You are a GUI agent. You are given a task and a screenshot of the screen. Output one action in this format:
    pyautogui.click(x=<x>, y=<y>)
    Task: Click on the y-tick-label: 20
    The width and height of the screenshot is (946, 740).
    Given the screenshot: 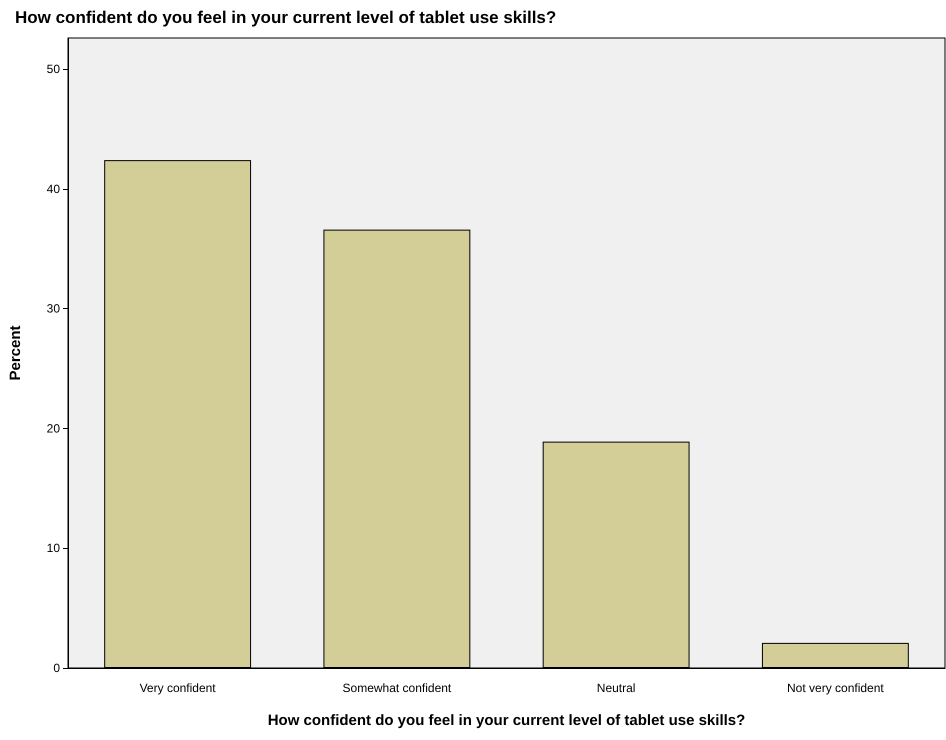 What is the action you would take?
    pyautogui.click(x=53, y=428)
    